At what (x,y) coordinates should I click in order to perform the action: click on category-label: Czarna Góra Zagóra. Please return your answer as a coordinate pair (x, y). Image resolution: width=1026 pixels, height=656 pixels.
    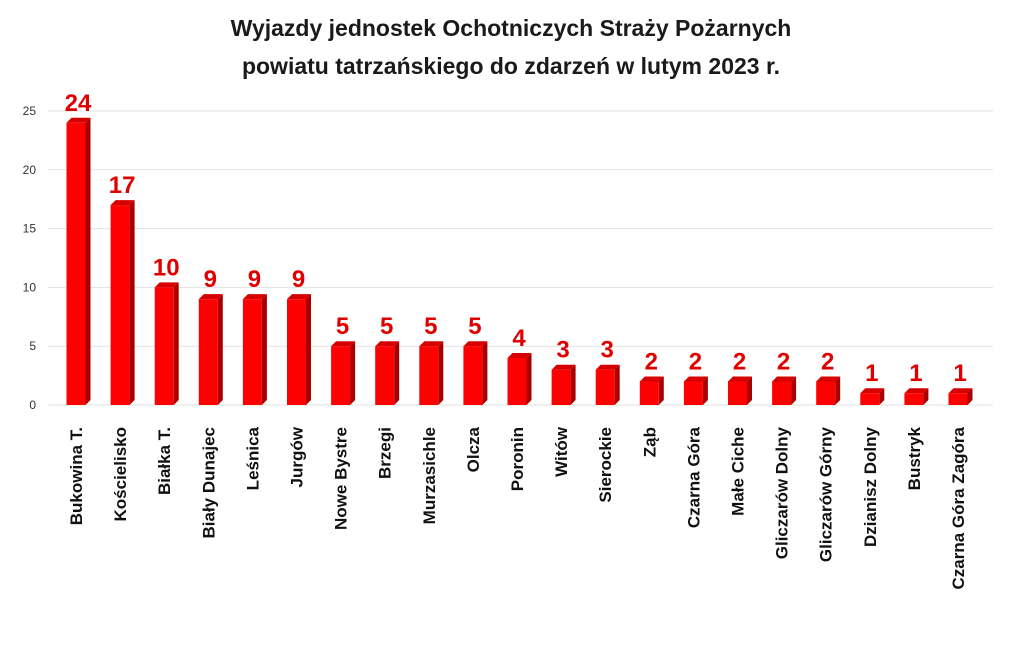
    Looking at the image, I should click on (958, 507).